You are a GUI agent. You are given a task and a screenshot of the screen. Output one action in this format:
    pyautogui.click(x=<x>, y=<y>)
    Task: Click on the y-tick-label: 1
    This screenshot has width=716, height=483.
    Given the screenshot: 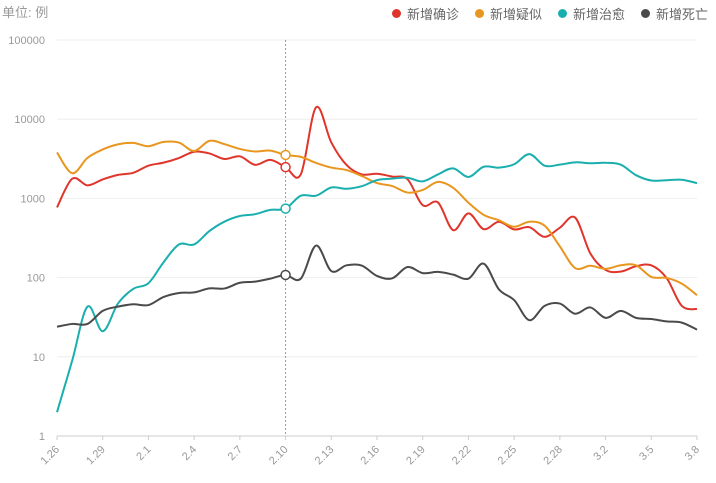 What is the action you would take?
    pyautogui.click(x=42, y=437)
    